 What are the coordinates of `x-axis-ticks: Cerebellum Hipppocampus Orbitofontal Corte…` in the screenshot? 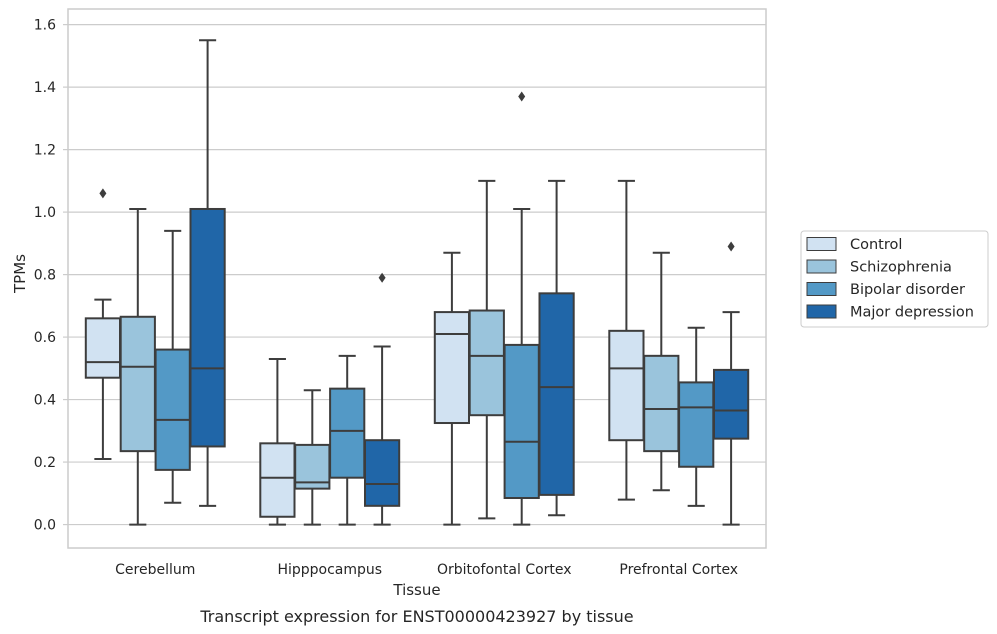 It's located at (426, 570).